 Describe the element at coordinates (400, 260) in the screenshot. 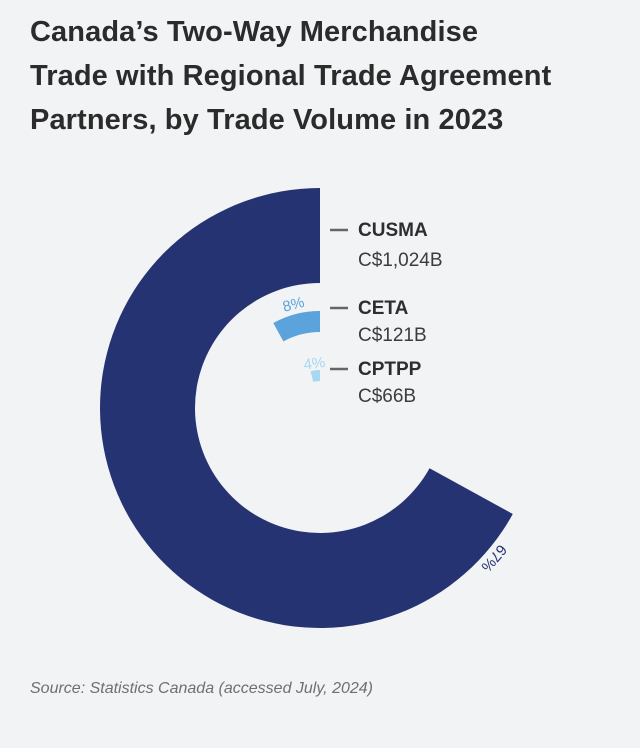

I see `value-label-cusma: C$1,024B` at that location.